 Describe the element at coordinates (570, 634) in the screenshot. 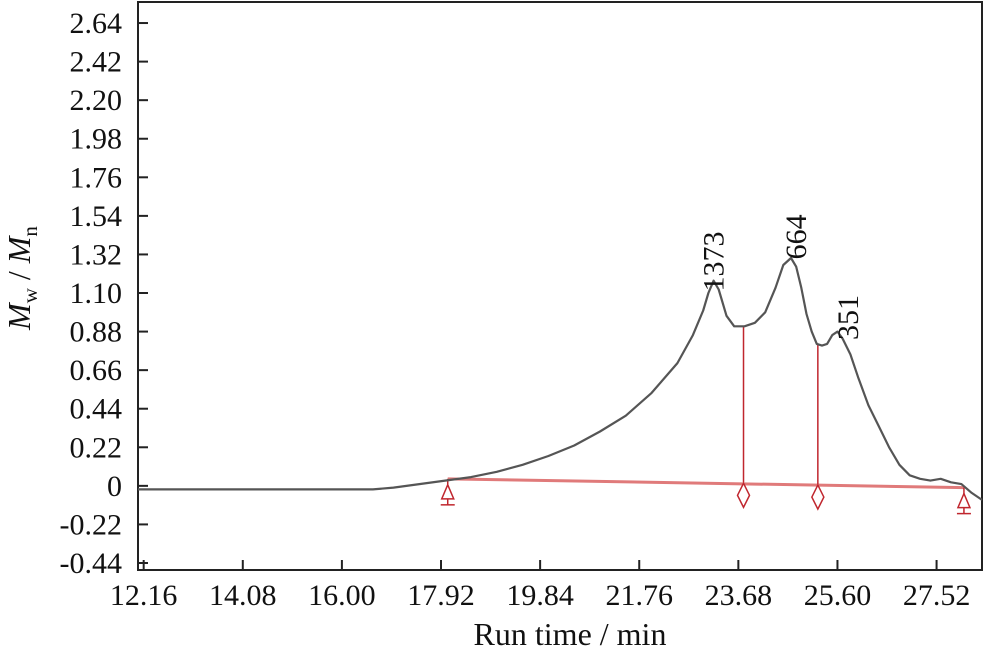

I see `x-axis-title: Run time / min` at that location.